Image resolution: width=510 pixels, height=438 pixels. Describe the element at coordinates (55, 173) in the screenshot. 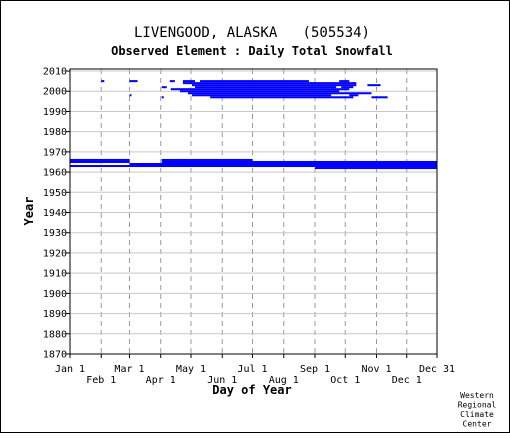

I see `y-tick-label: 1960` at that location.